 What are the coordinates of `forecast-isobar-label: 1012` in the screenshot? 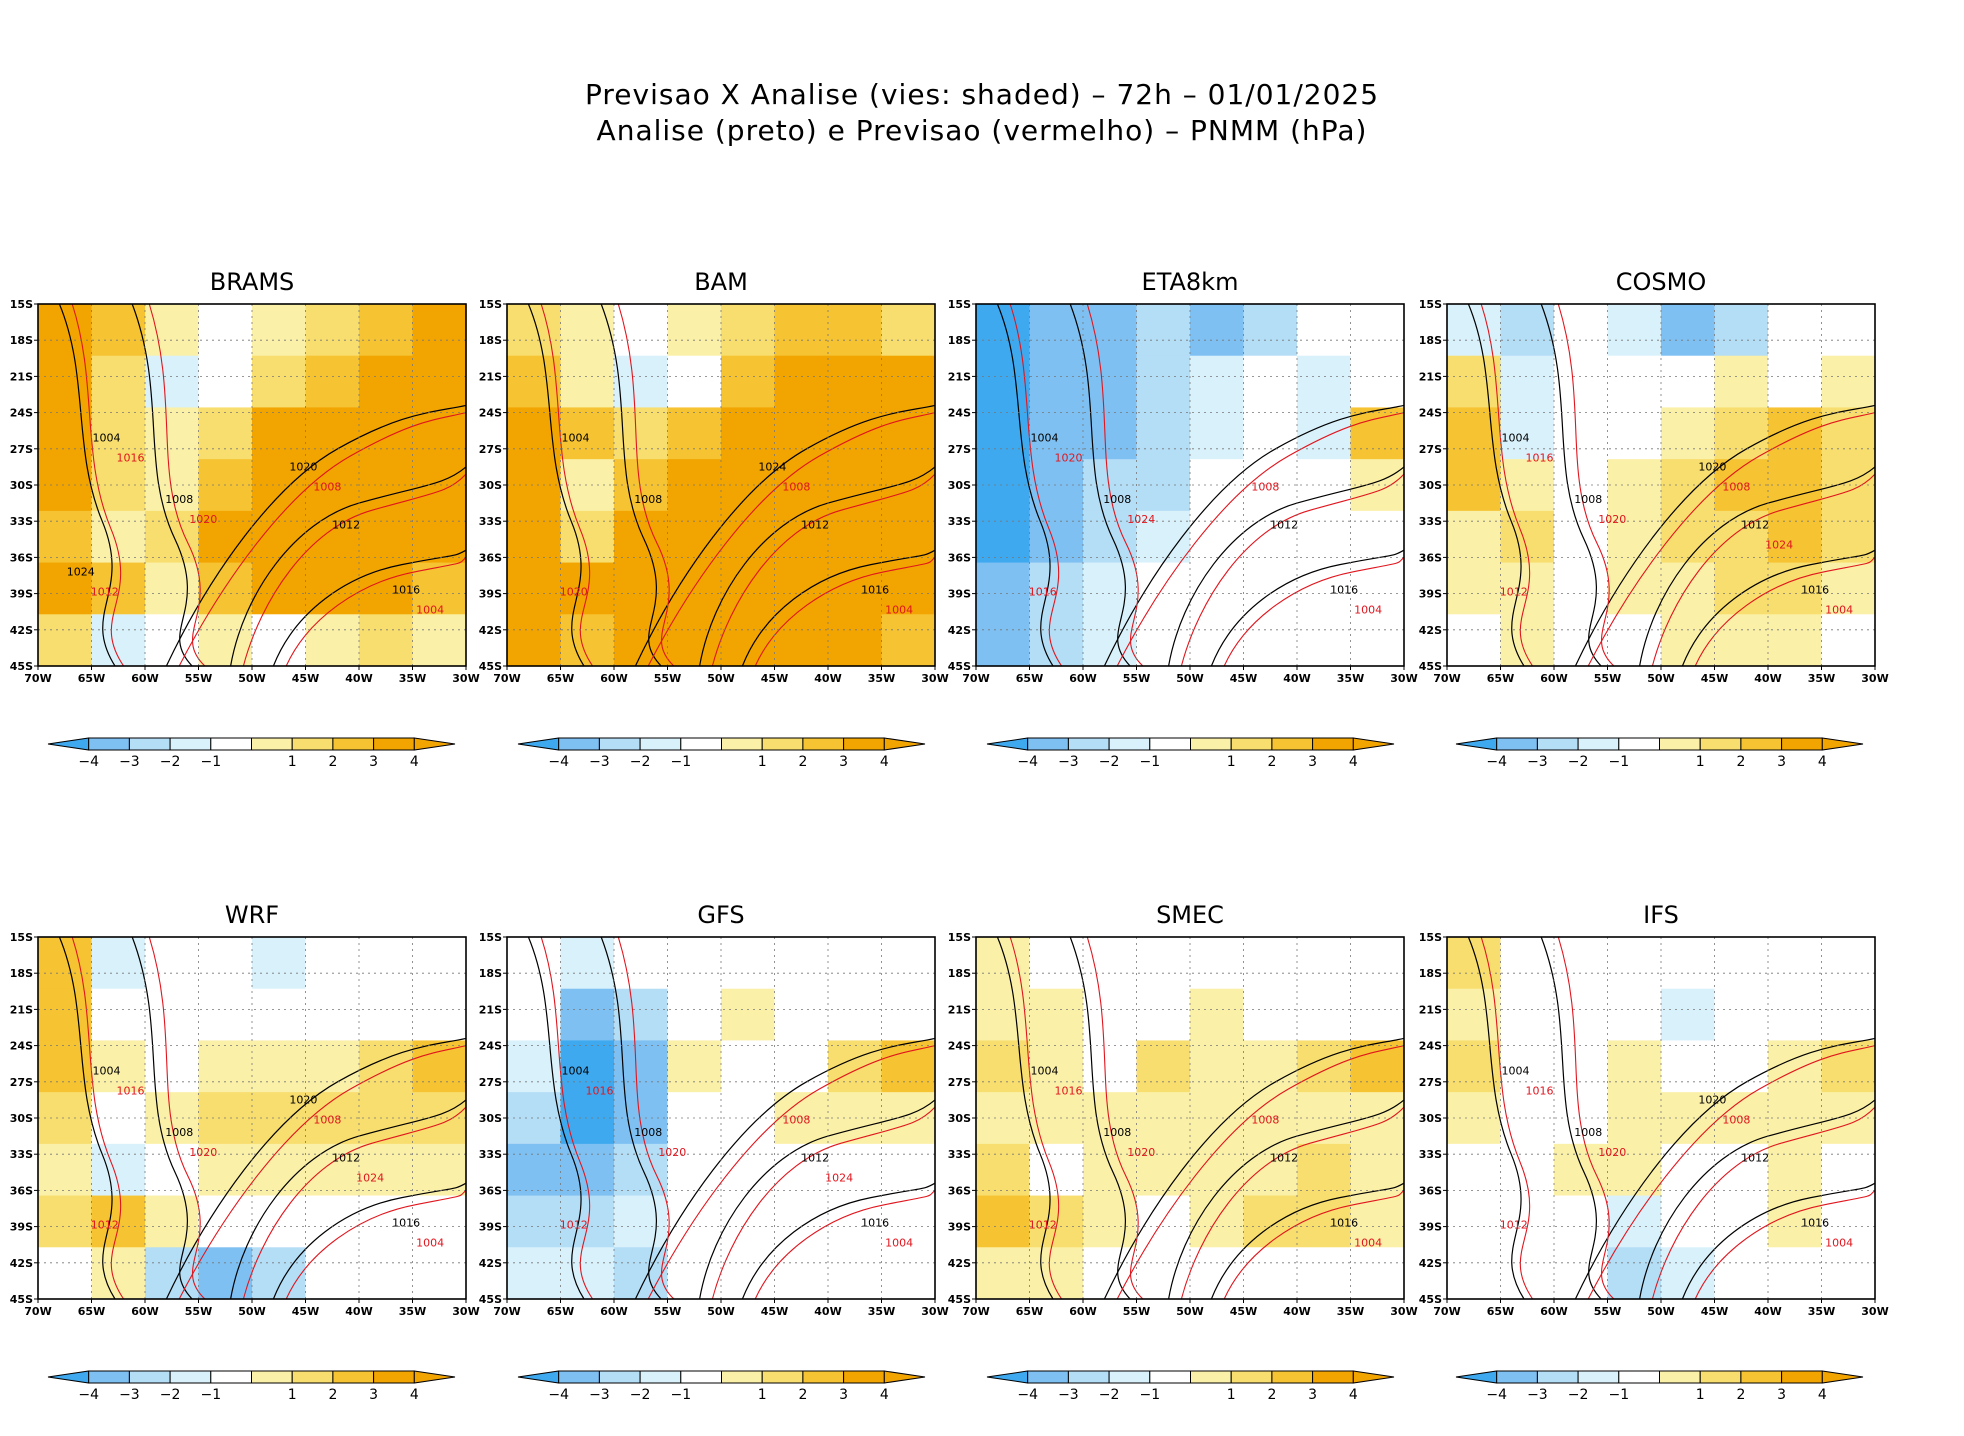 It's located at (1043, 1225).